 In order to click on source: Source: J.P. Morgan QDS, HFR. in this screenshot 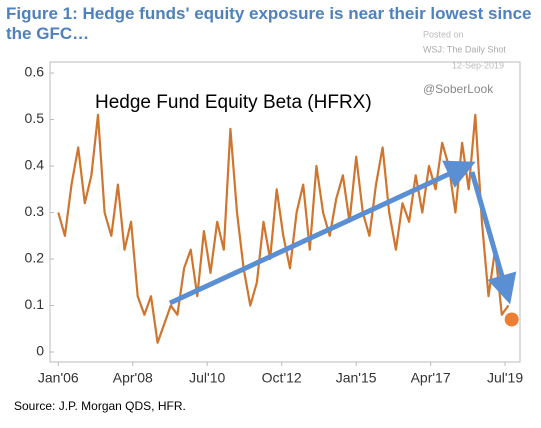, I will do `click(100, 406)`.